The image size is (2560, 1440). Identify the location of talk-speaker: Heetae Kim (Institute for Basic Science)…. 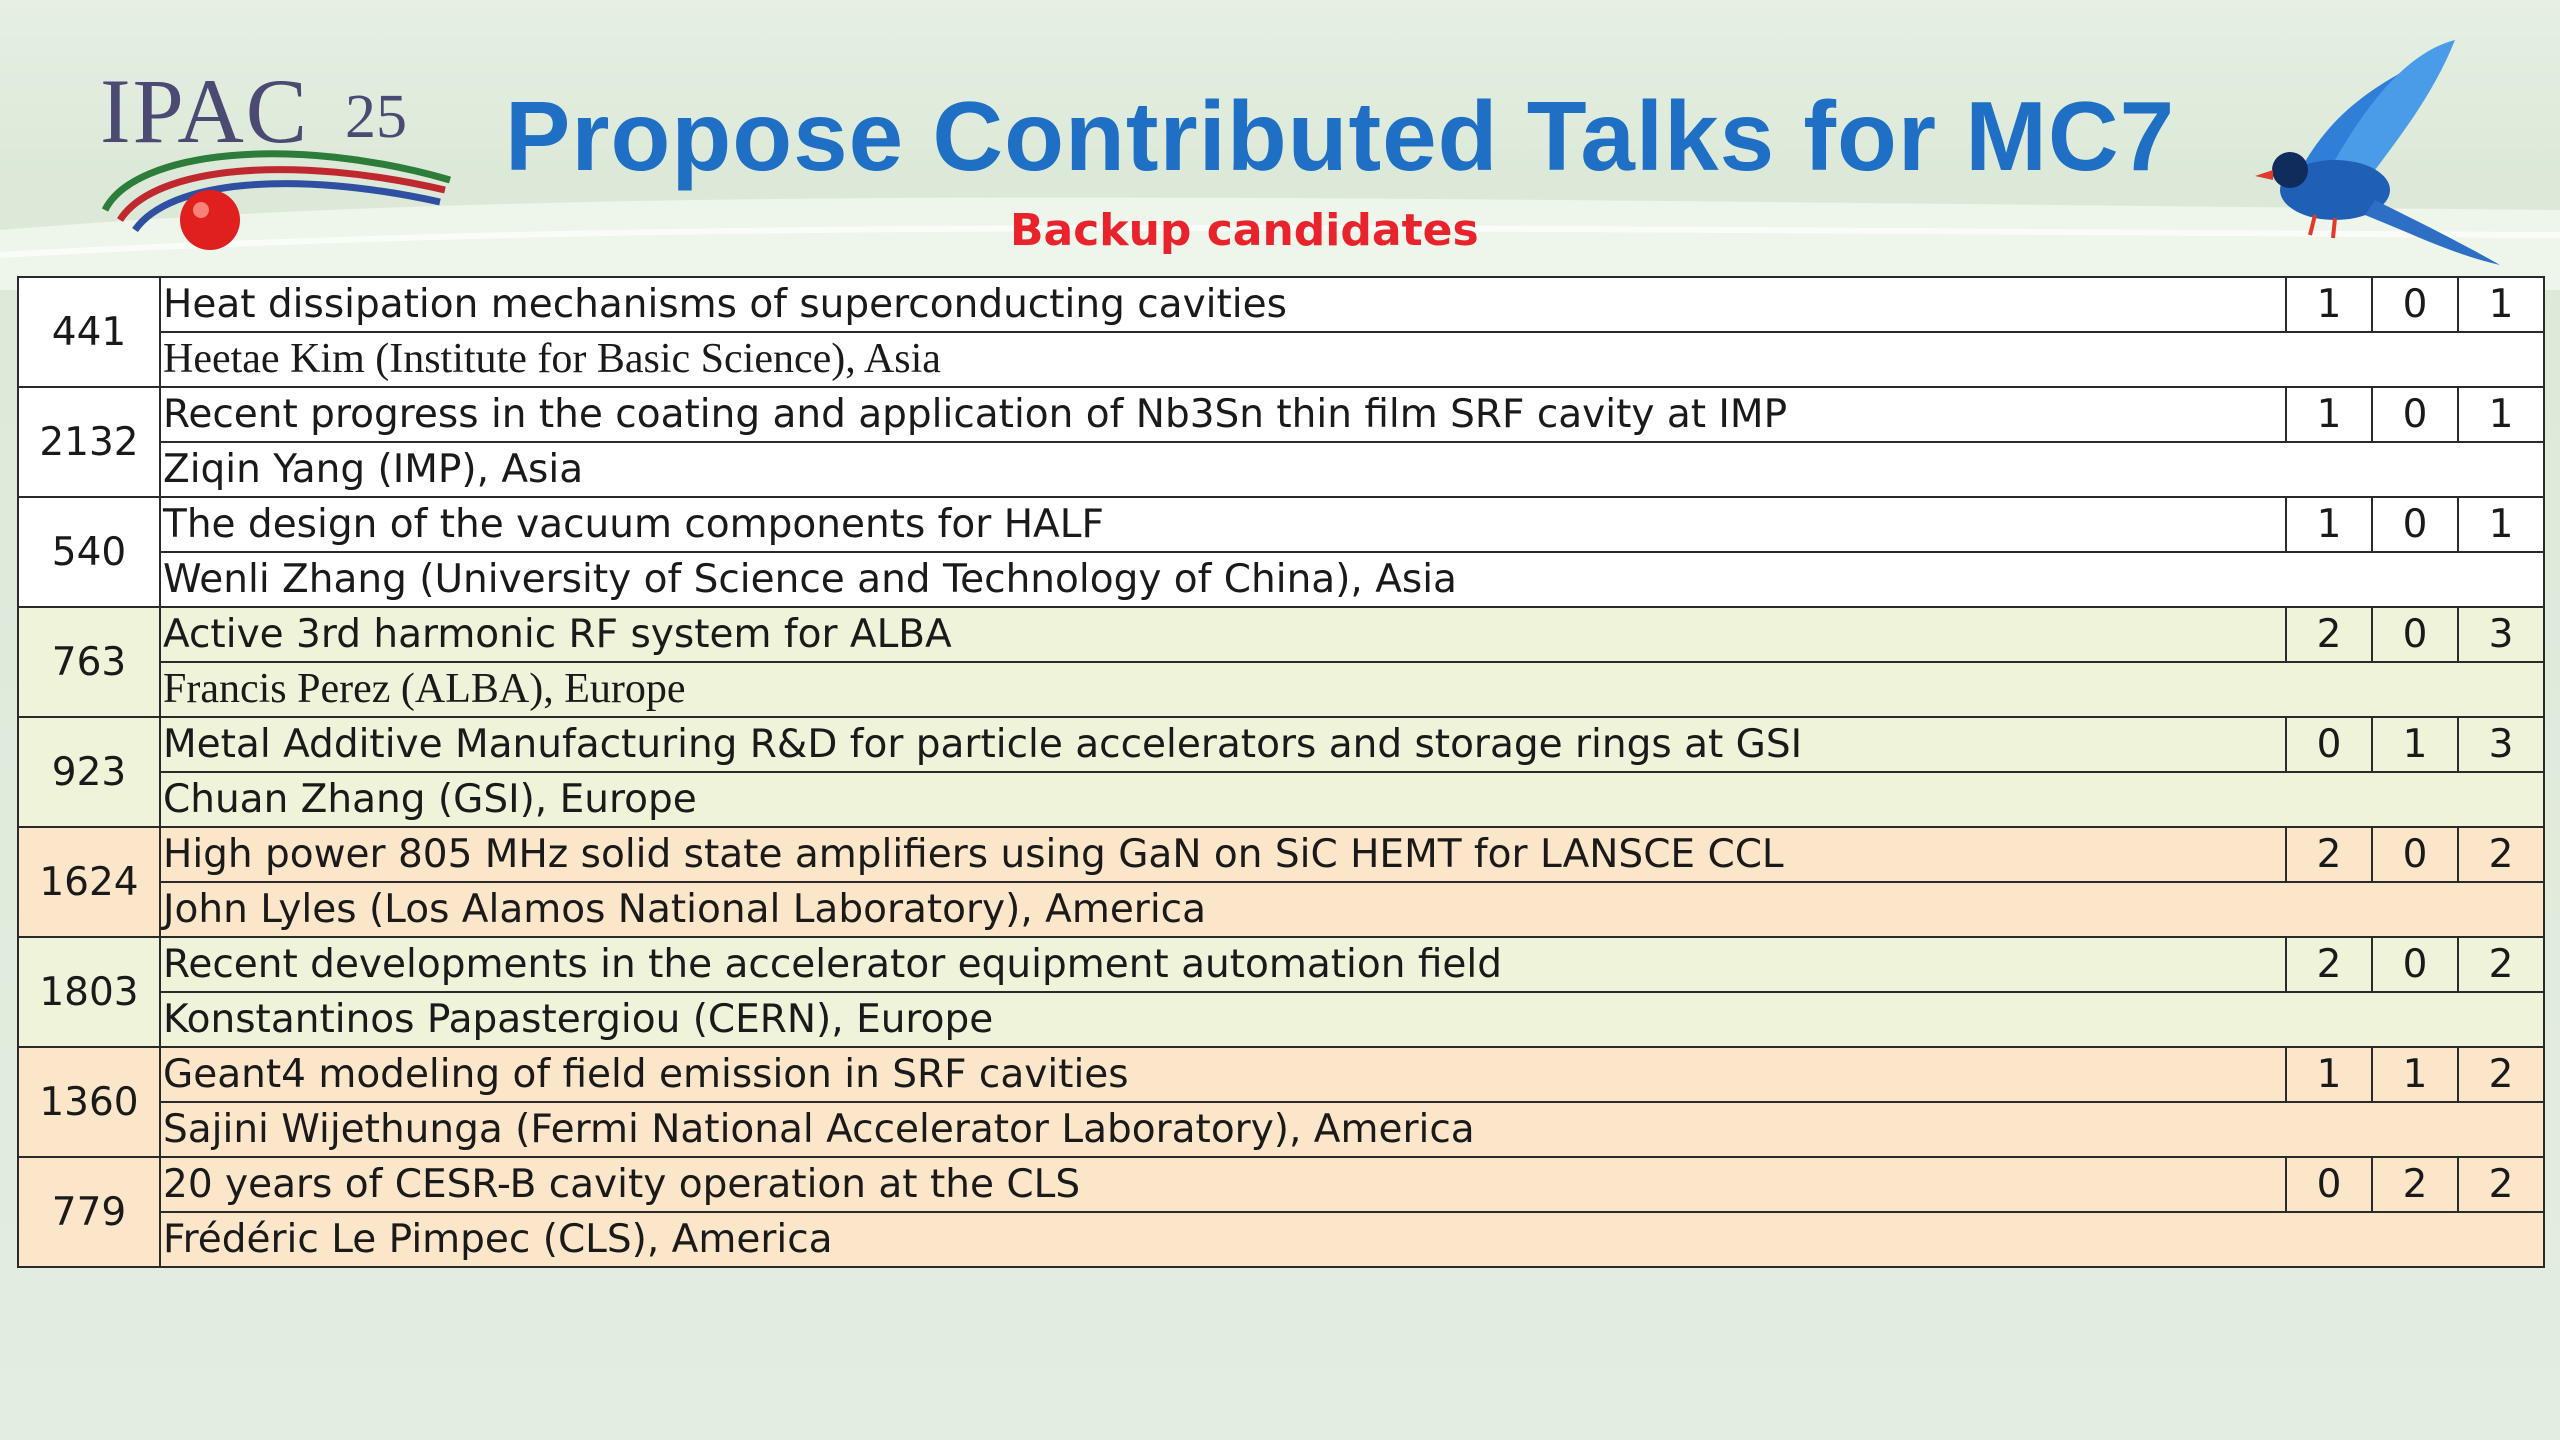
(1352, 359).